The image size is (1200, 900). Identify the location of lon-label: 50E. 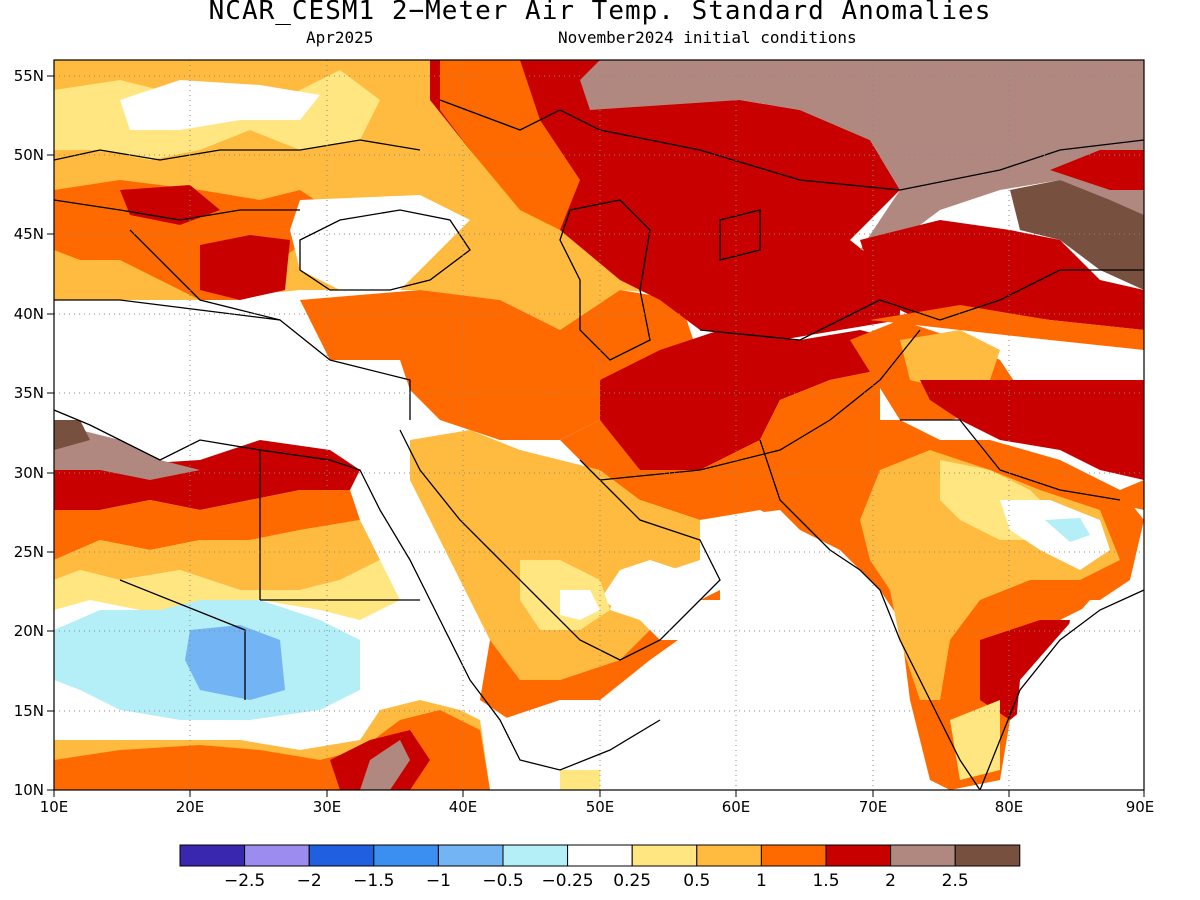
(600, 807).